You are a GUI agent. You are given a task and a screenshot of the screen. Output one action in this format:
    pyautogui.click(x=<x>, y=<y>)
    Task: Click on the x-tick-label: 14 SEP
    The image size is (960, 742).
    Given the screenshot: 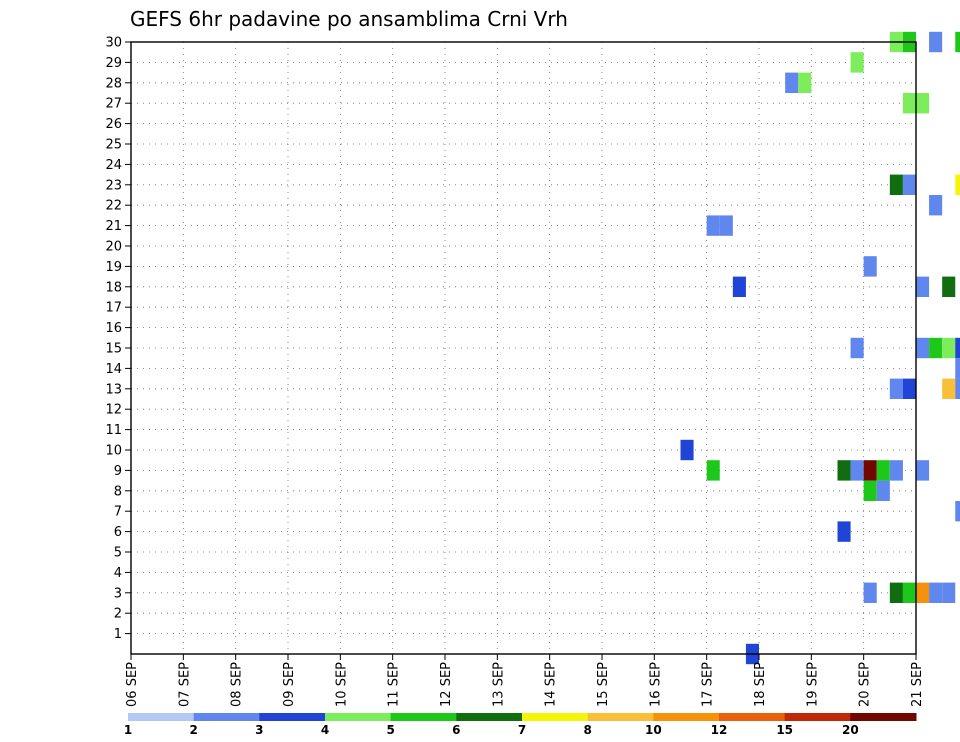 What is the action you would take?
    pyautogui.click(x=551, y=684)
    